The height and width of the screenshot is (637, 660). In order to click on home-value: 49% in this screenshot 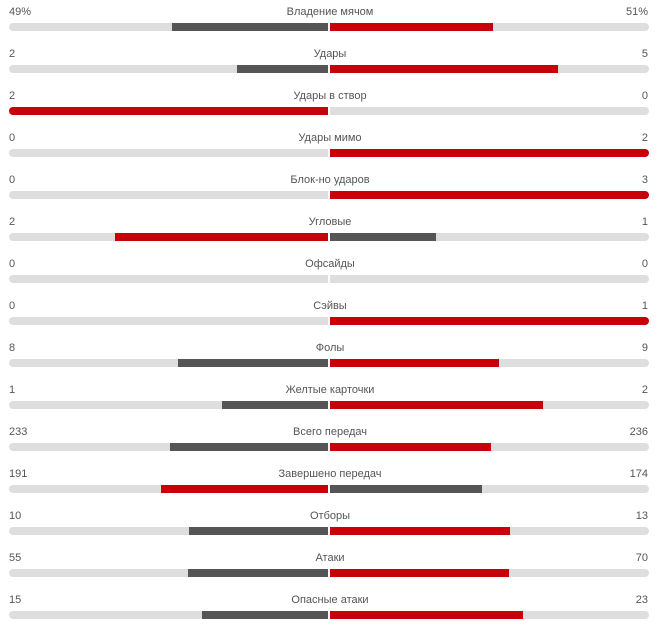, I will do `click(20, 12)`.